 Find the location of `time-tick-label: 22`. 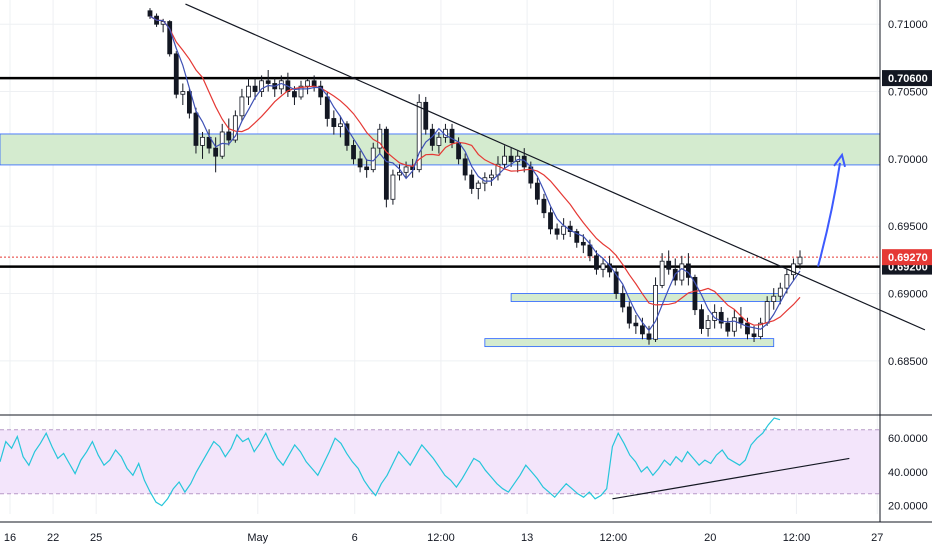

time-tick-label: 22 is located at coordinates (53, 538).